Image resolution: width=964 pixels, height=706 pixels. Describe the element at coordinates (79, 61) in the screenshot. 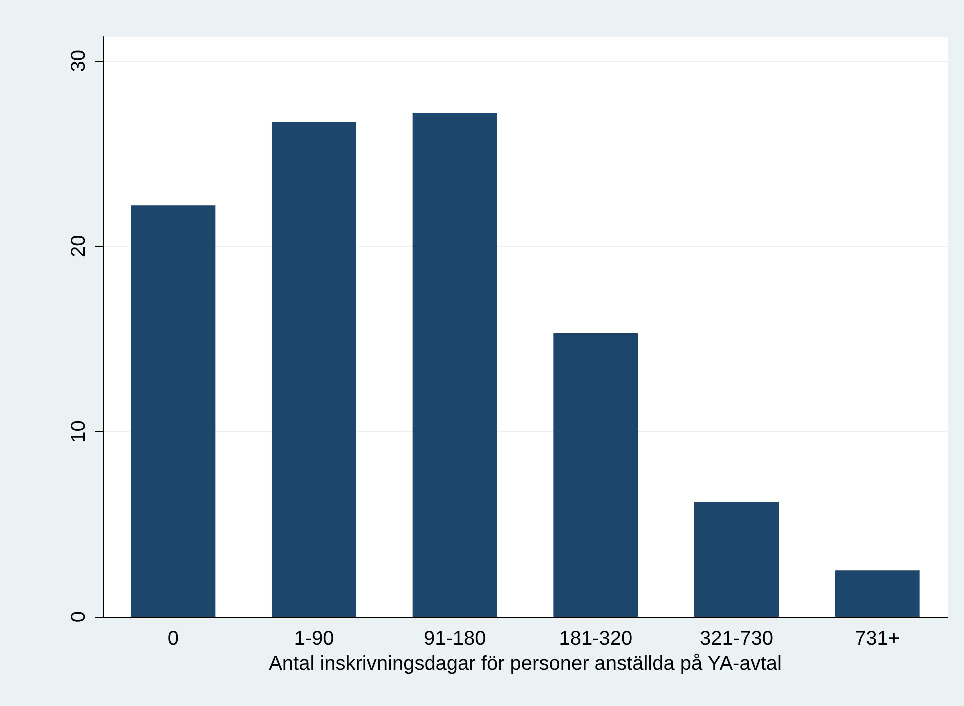

I see `y-tick-label: 30` at that location.